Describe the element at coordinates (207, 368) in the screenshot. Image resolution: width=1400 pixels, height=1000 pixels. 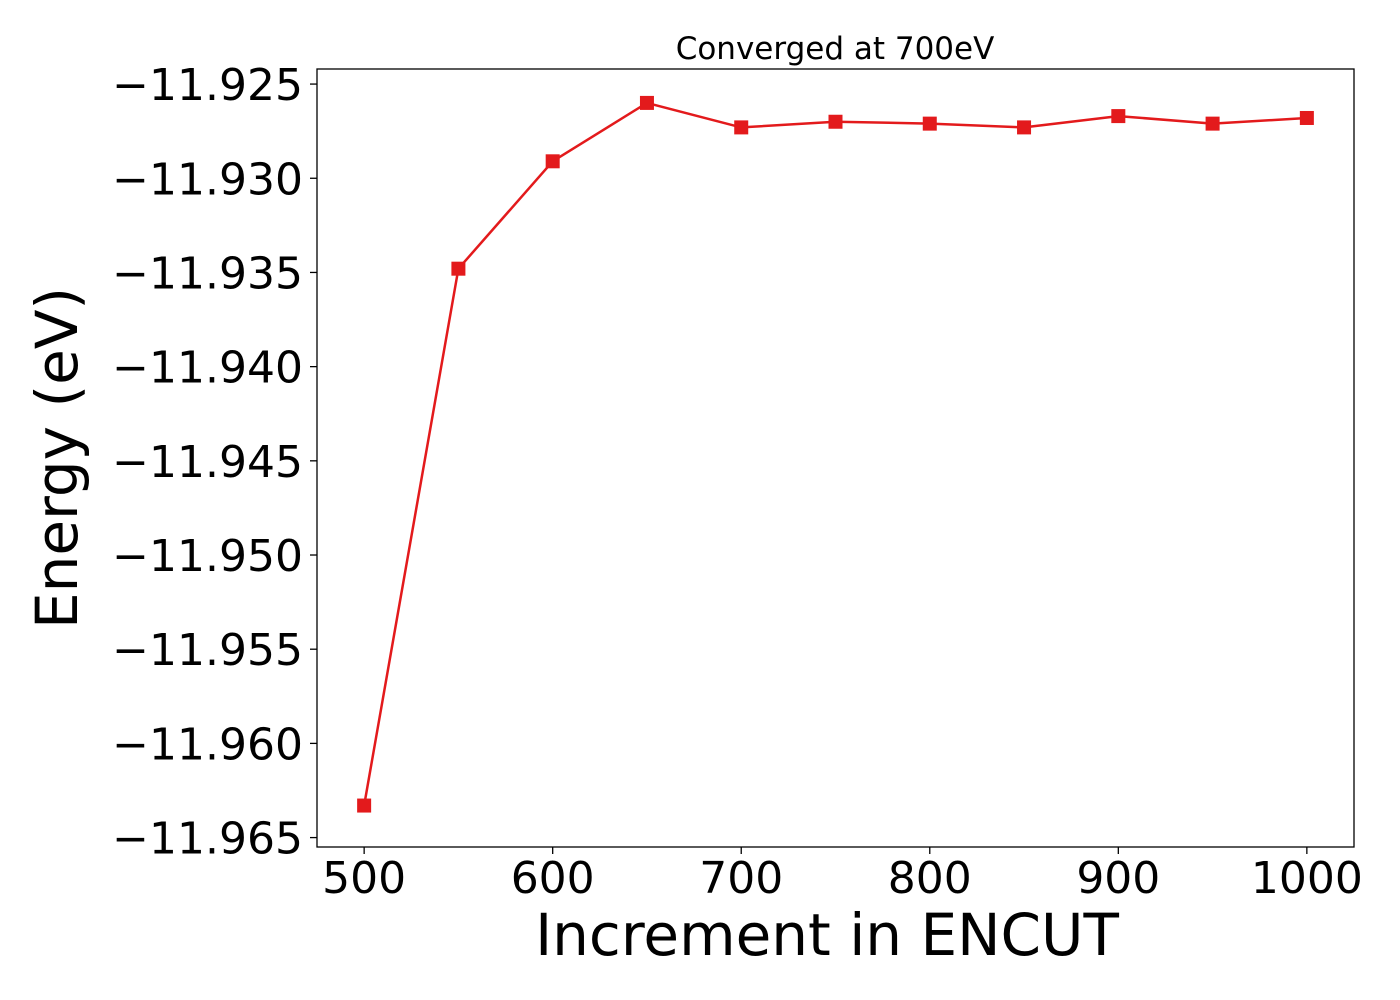
I see `y-tick-label: −11.940` at that location.